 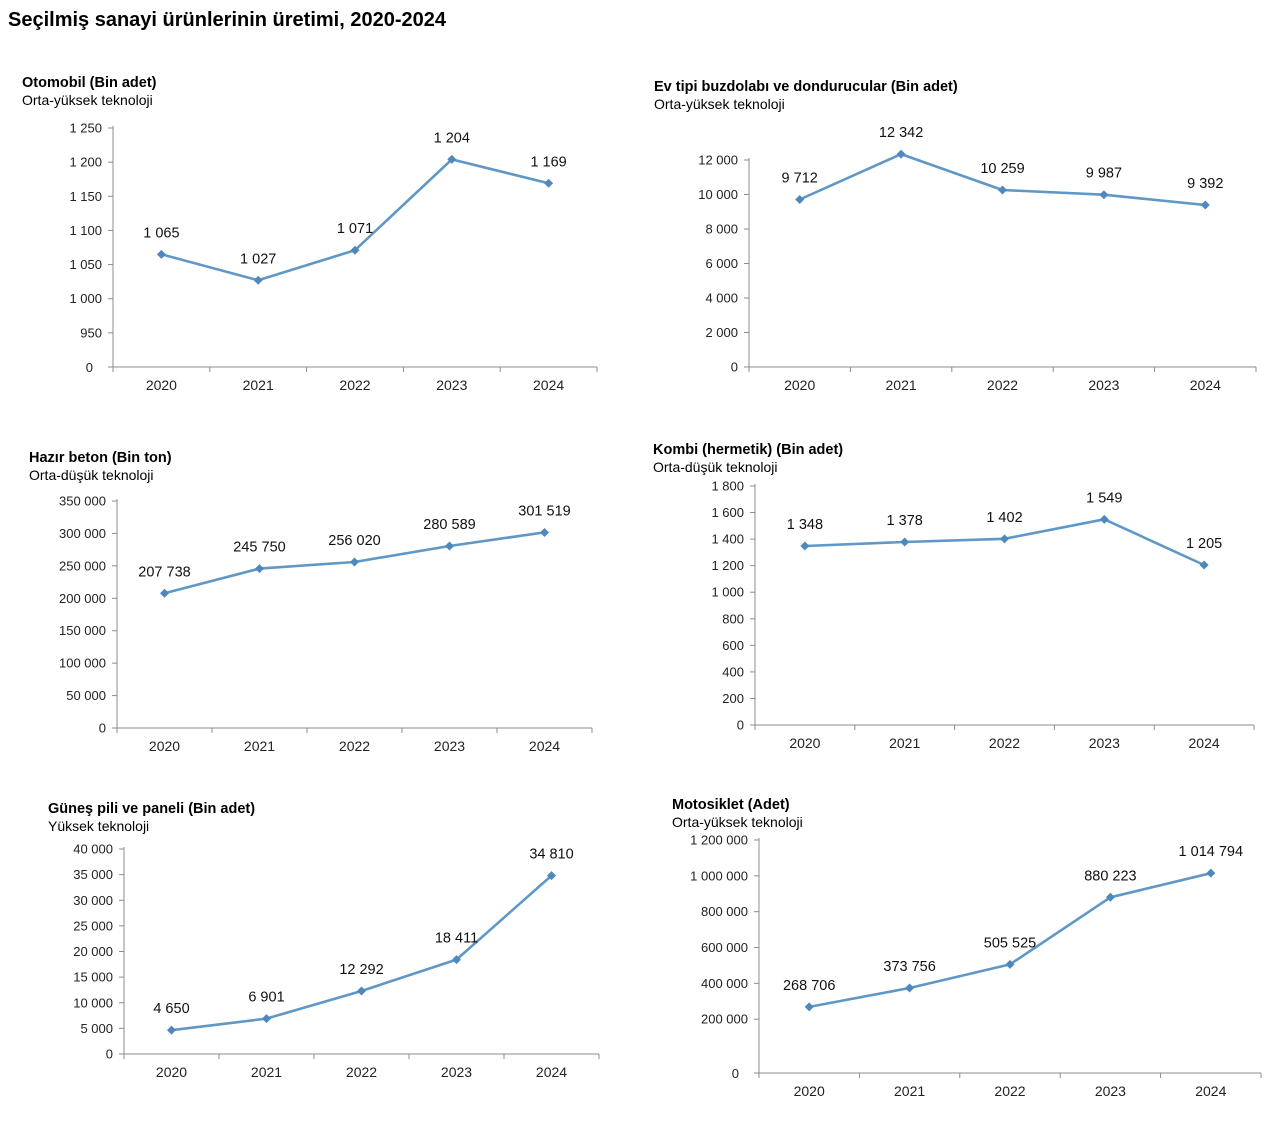 I want to click on kombi-data-label: 1 348, so click(x=805, y=525).